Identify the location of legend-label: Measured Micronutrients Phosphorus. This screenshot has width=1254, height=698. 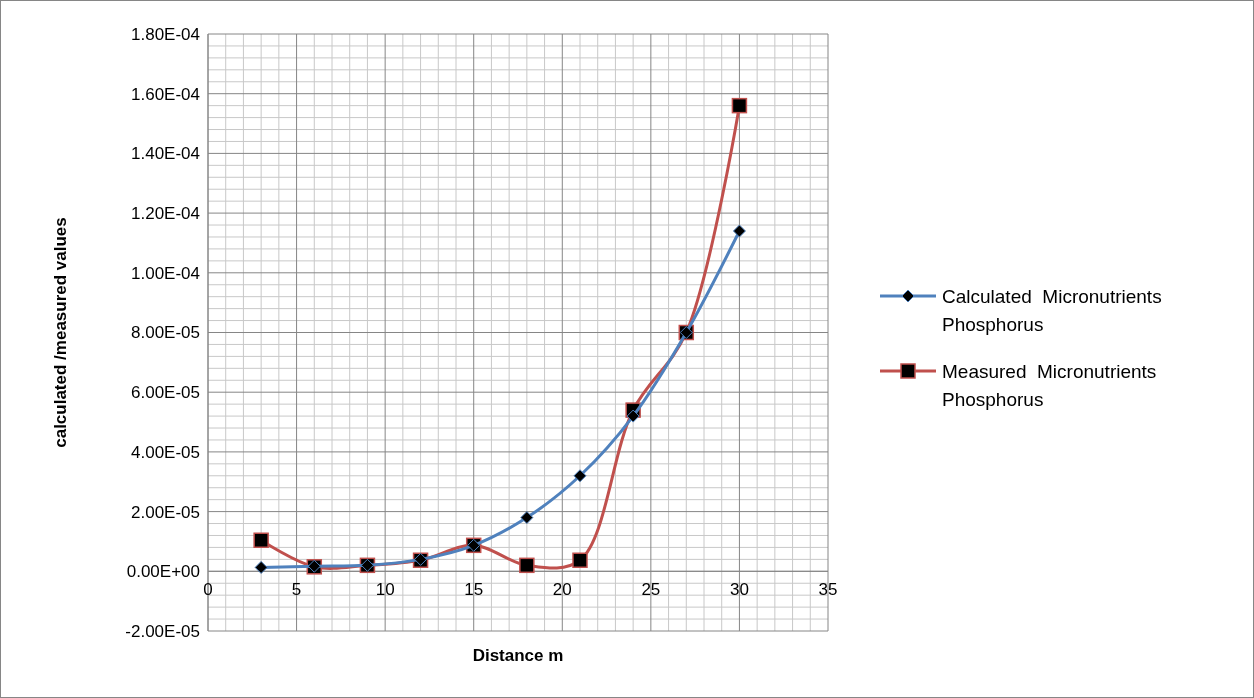
(1049, 385).